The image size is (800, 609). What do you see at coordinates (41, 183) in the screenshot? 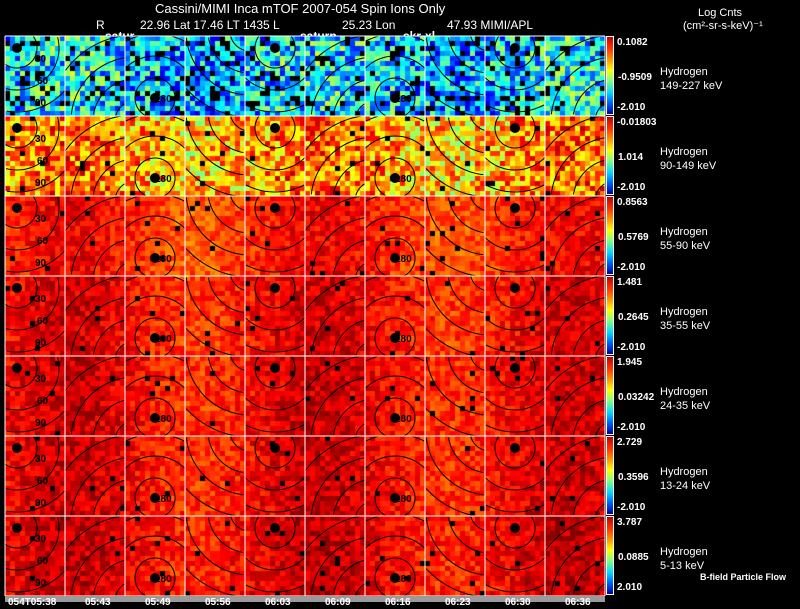
I see `contour-label: 90` at bounding box center [41, 183].